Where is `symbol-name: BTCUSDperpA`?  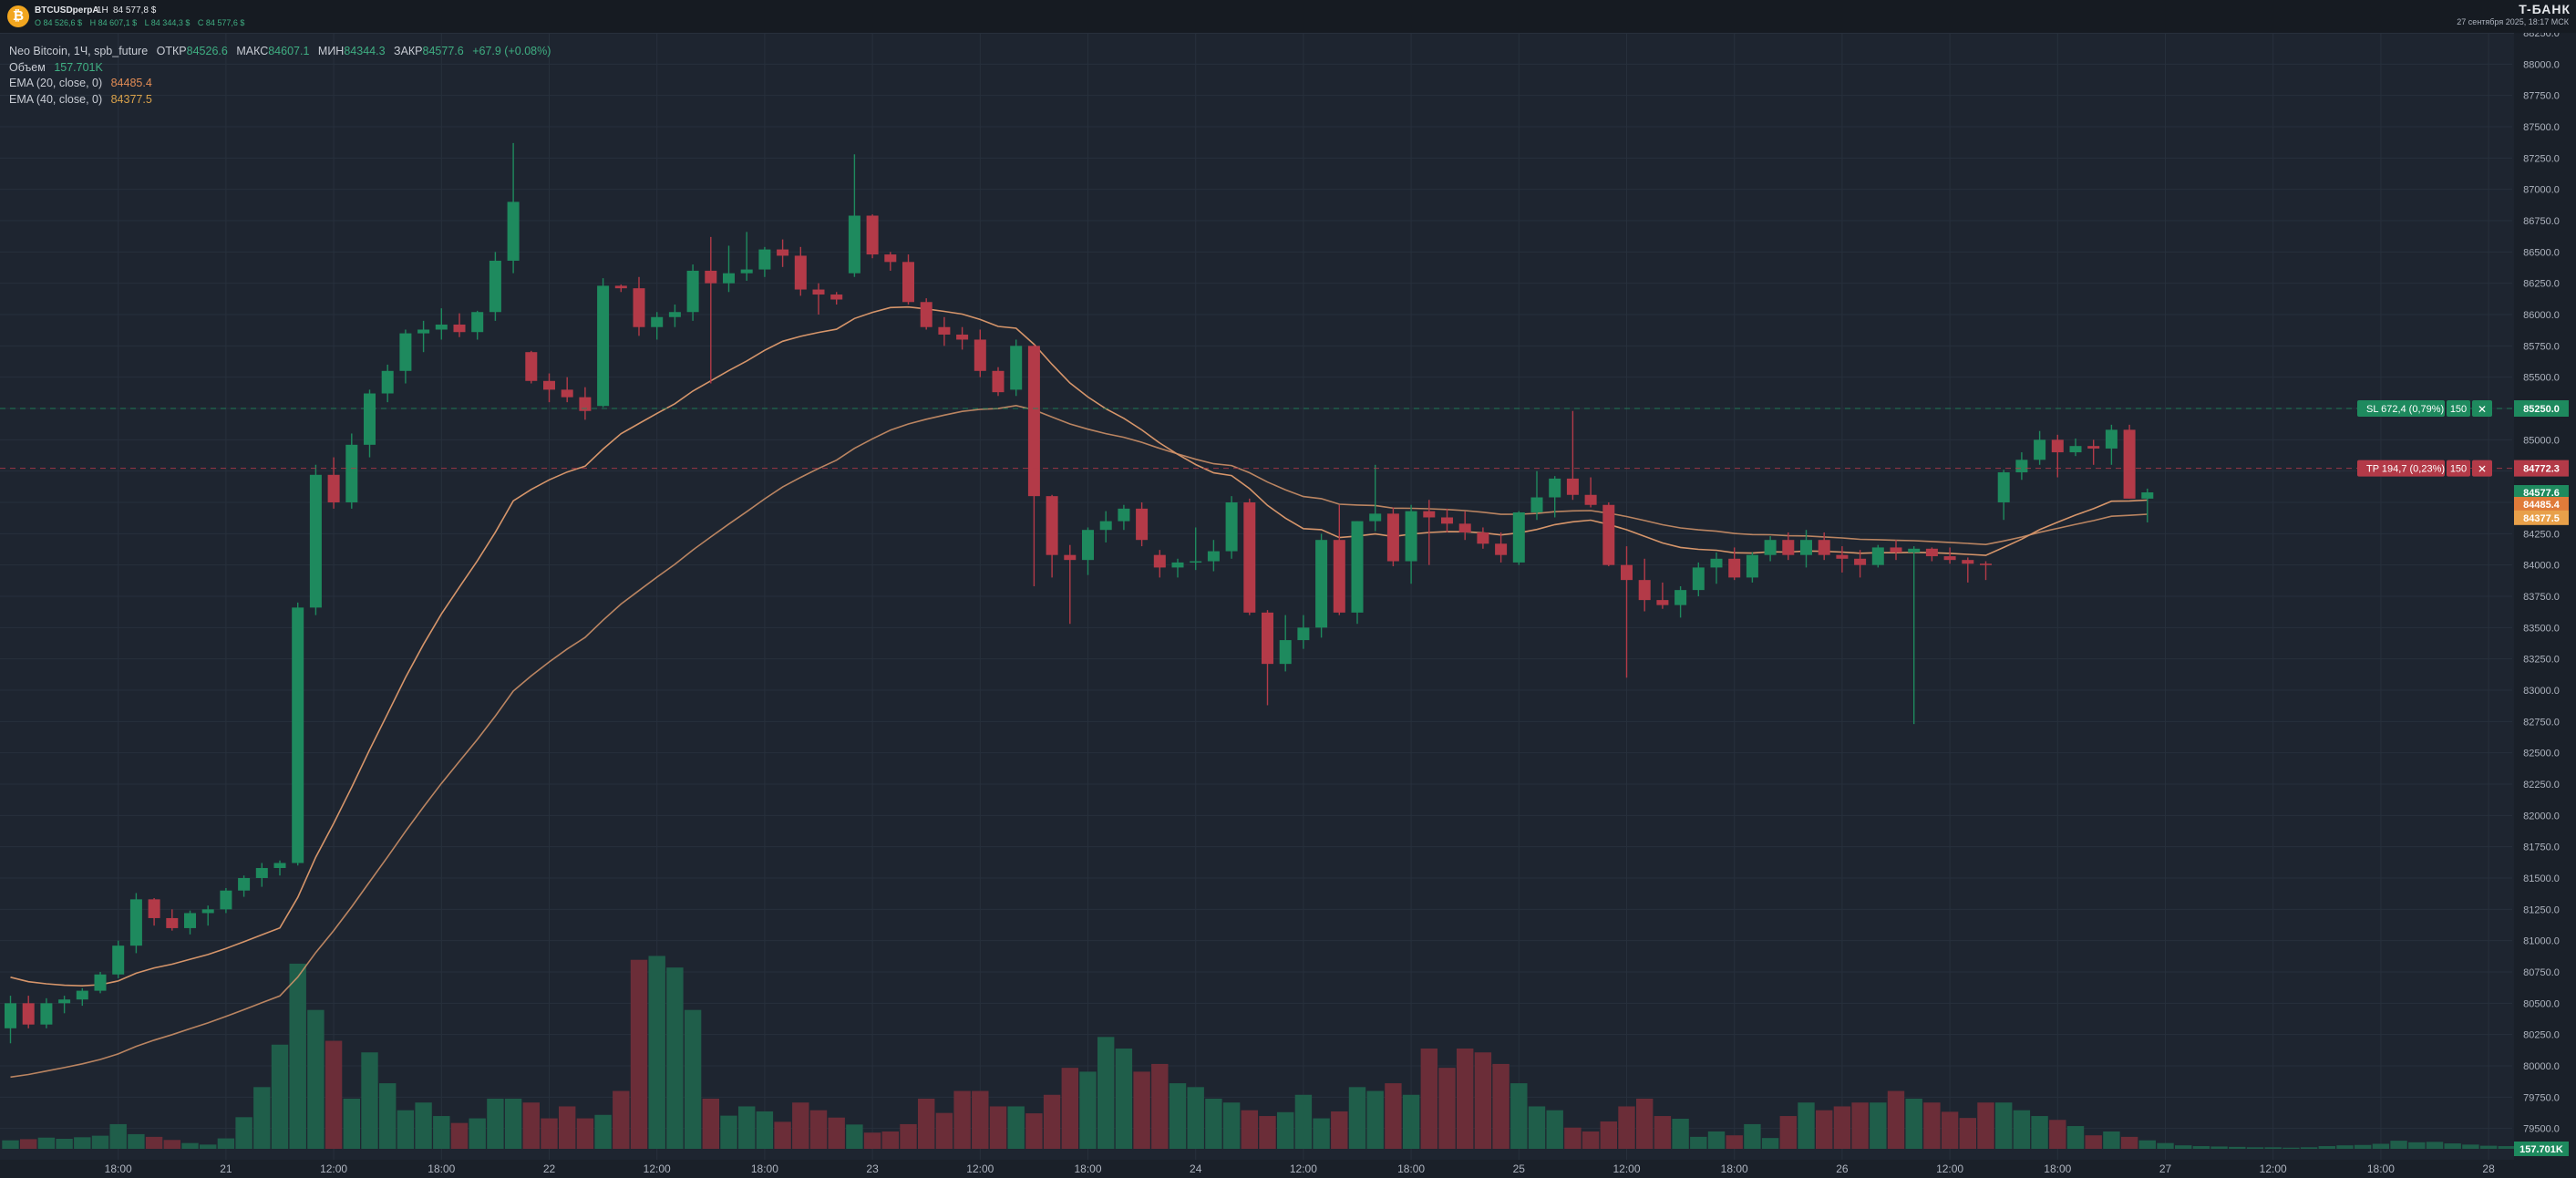 symbol-name: BTCUSDperpA is located at coordinates (67, 10).